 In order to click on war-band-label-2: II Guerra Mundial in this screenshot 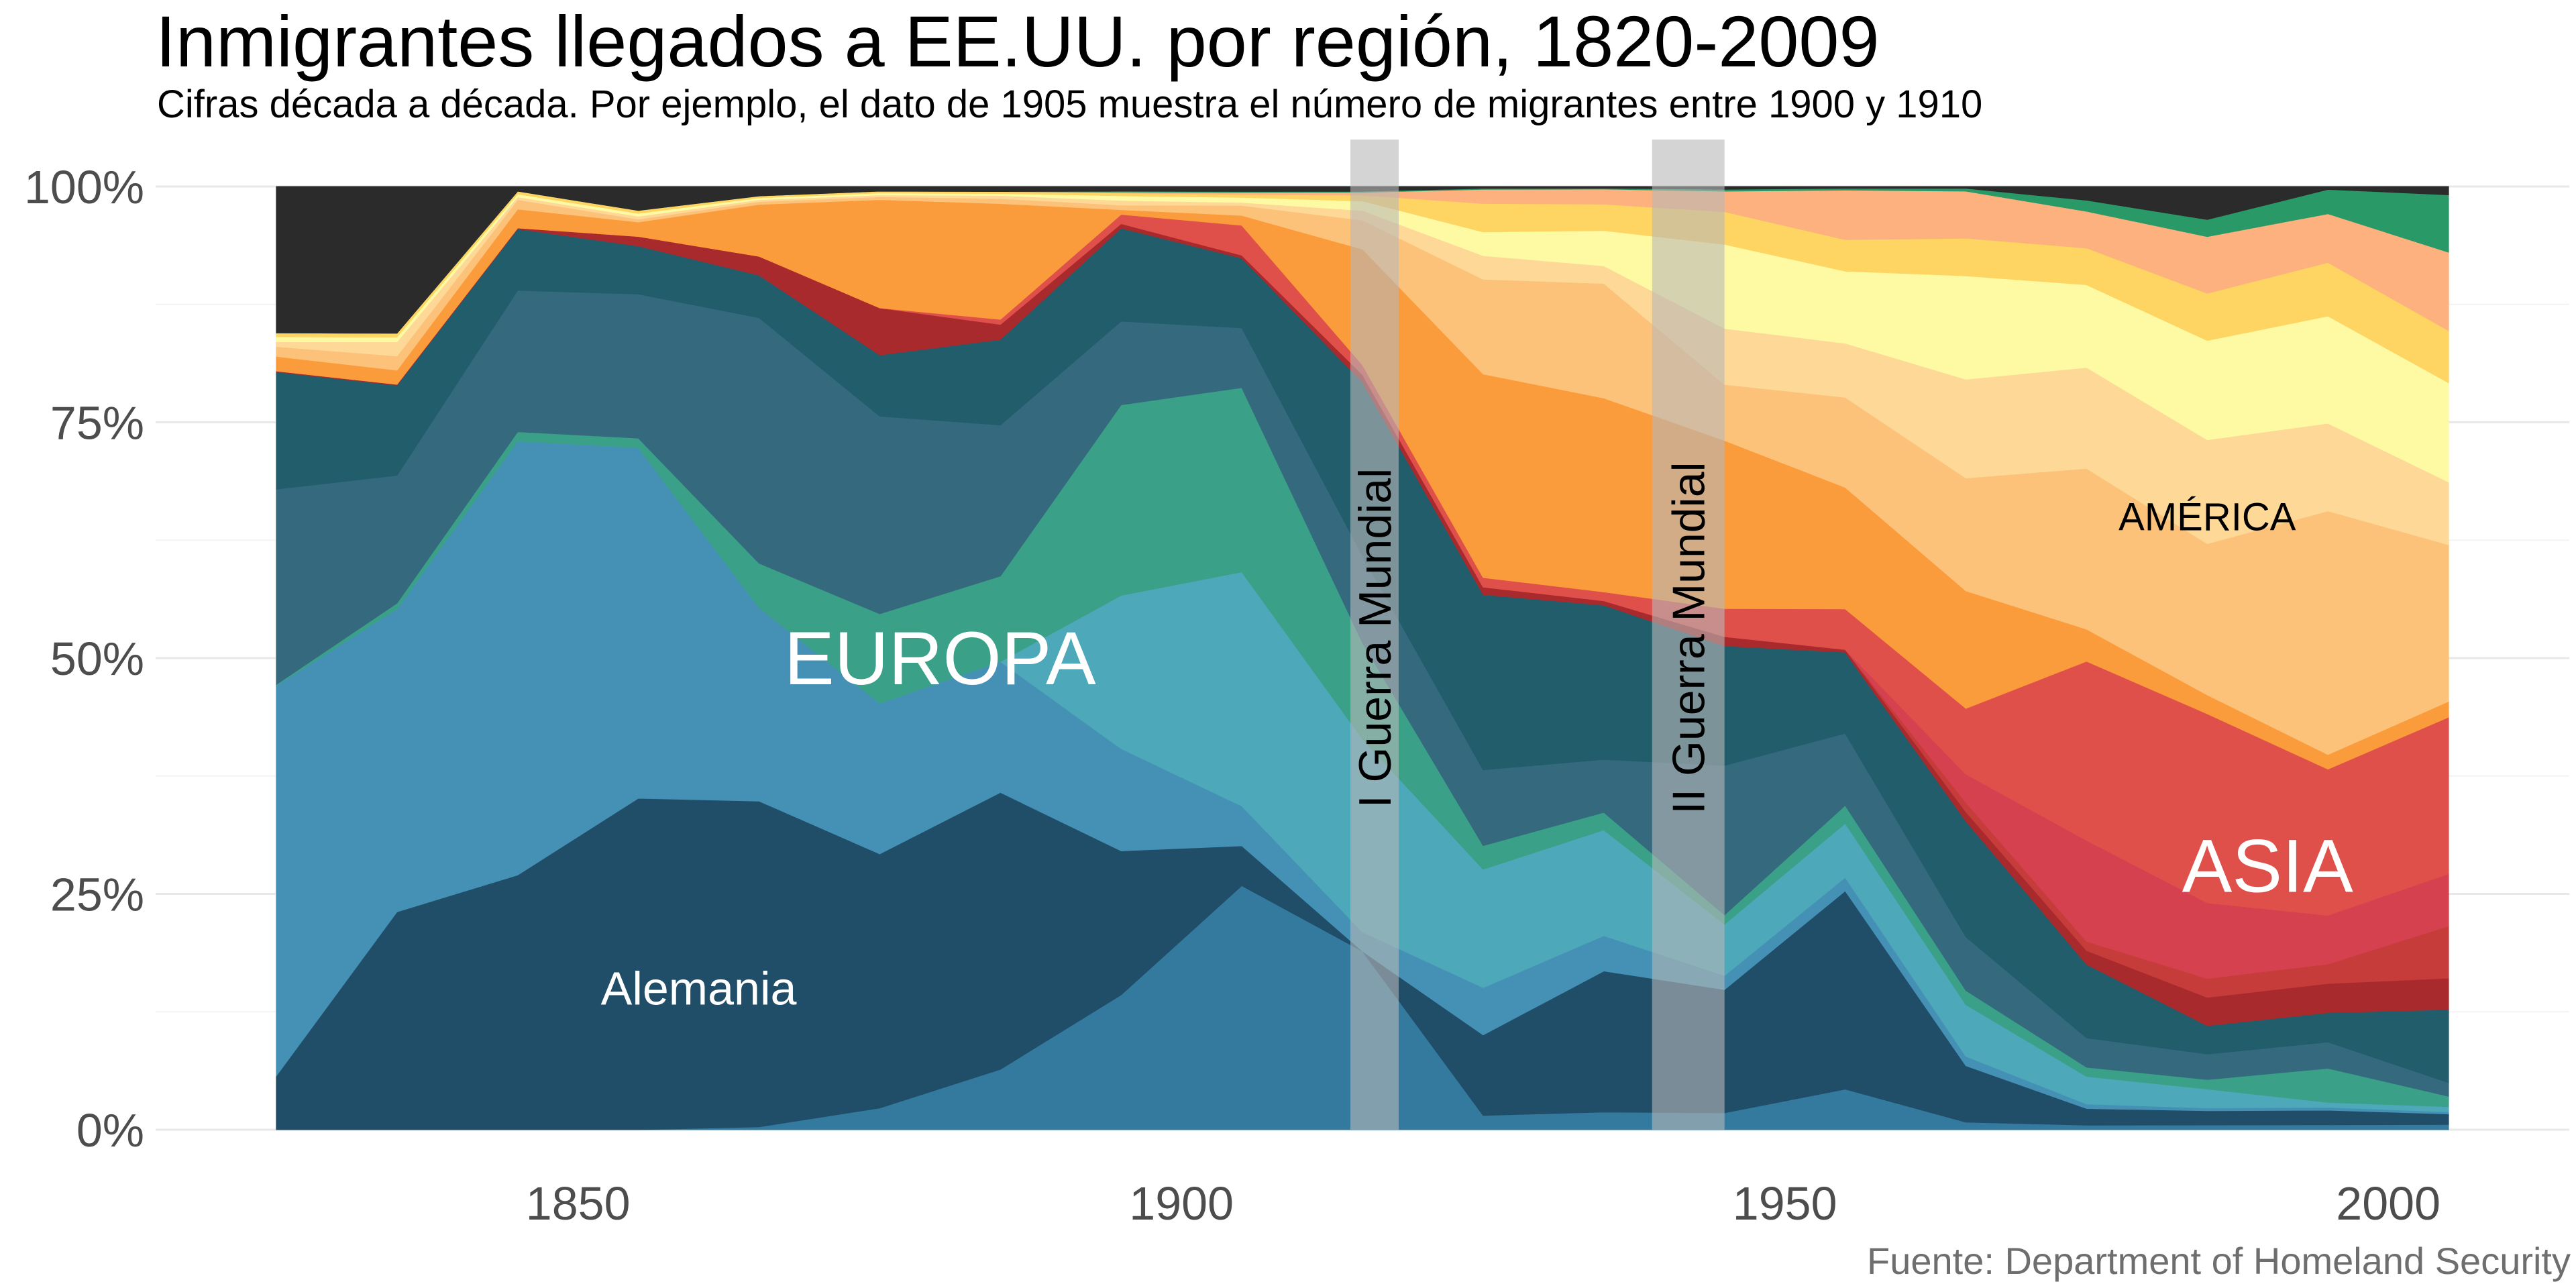, I will do `click(1689, 638)`.